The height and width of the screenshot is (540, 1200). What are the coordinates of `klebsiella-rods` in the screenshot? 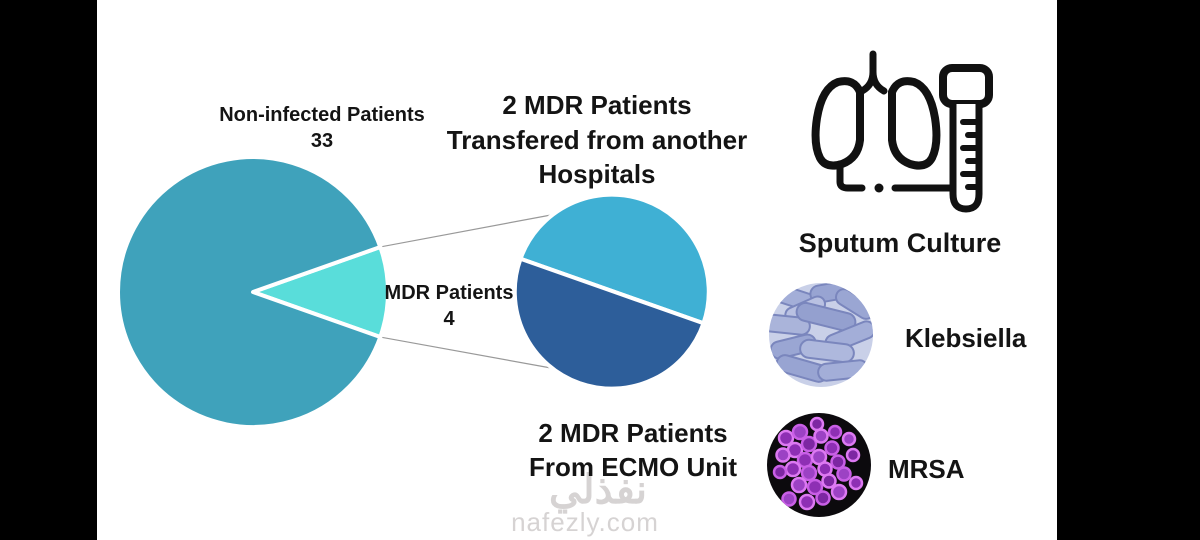 It's located at (821, 335).